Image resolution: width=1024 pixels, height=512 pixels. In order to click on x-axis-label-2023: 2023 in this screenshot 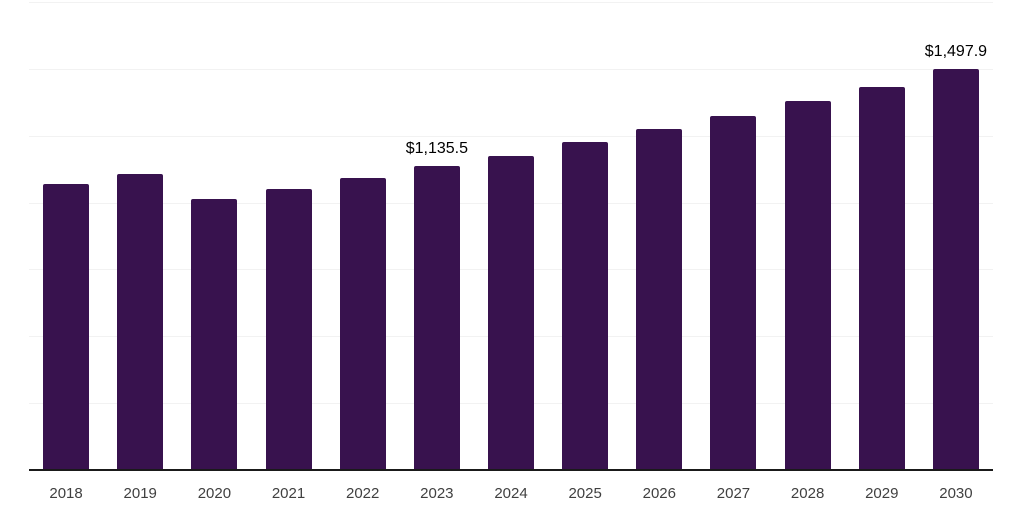, I will do `click(437, 493)`.